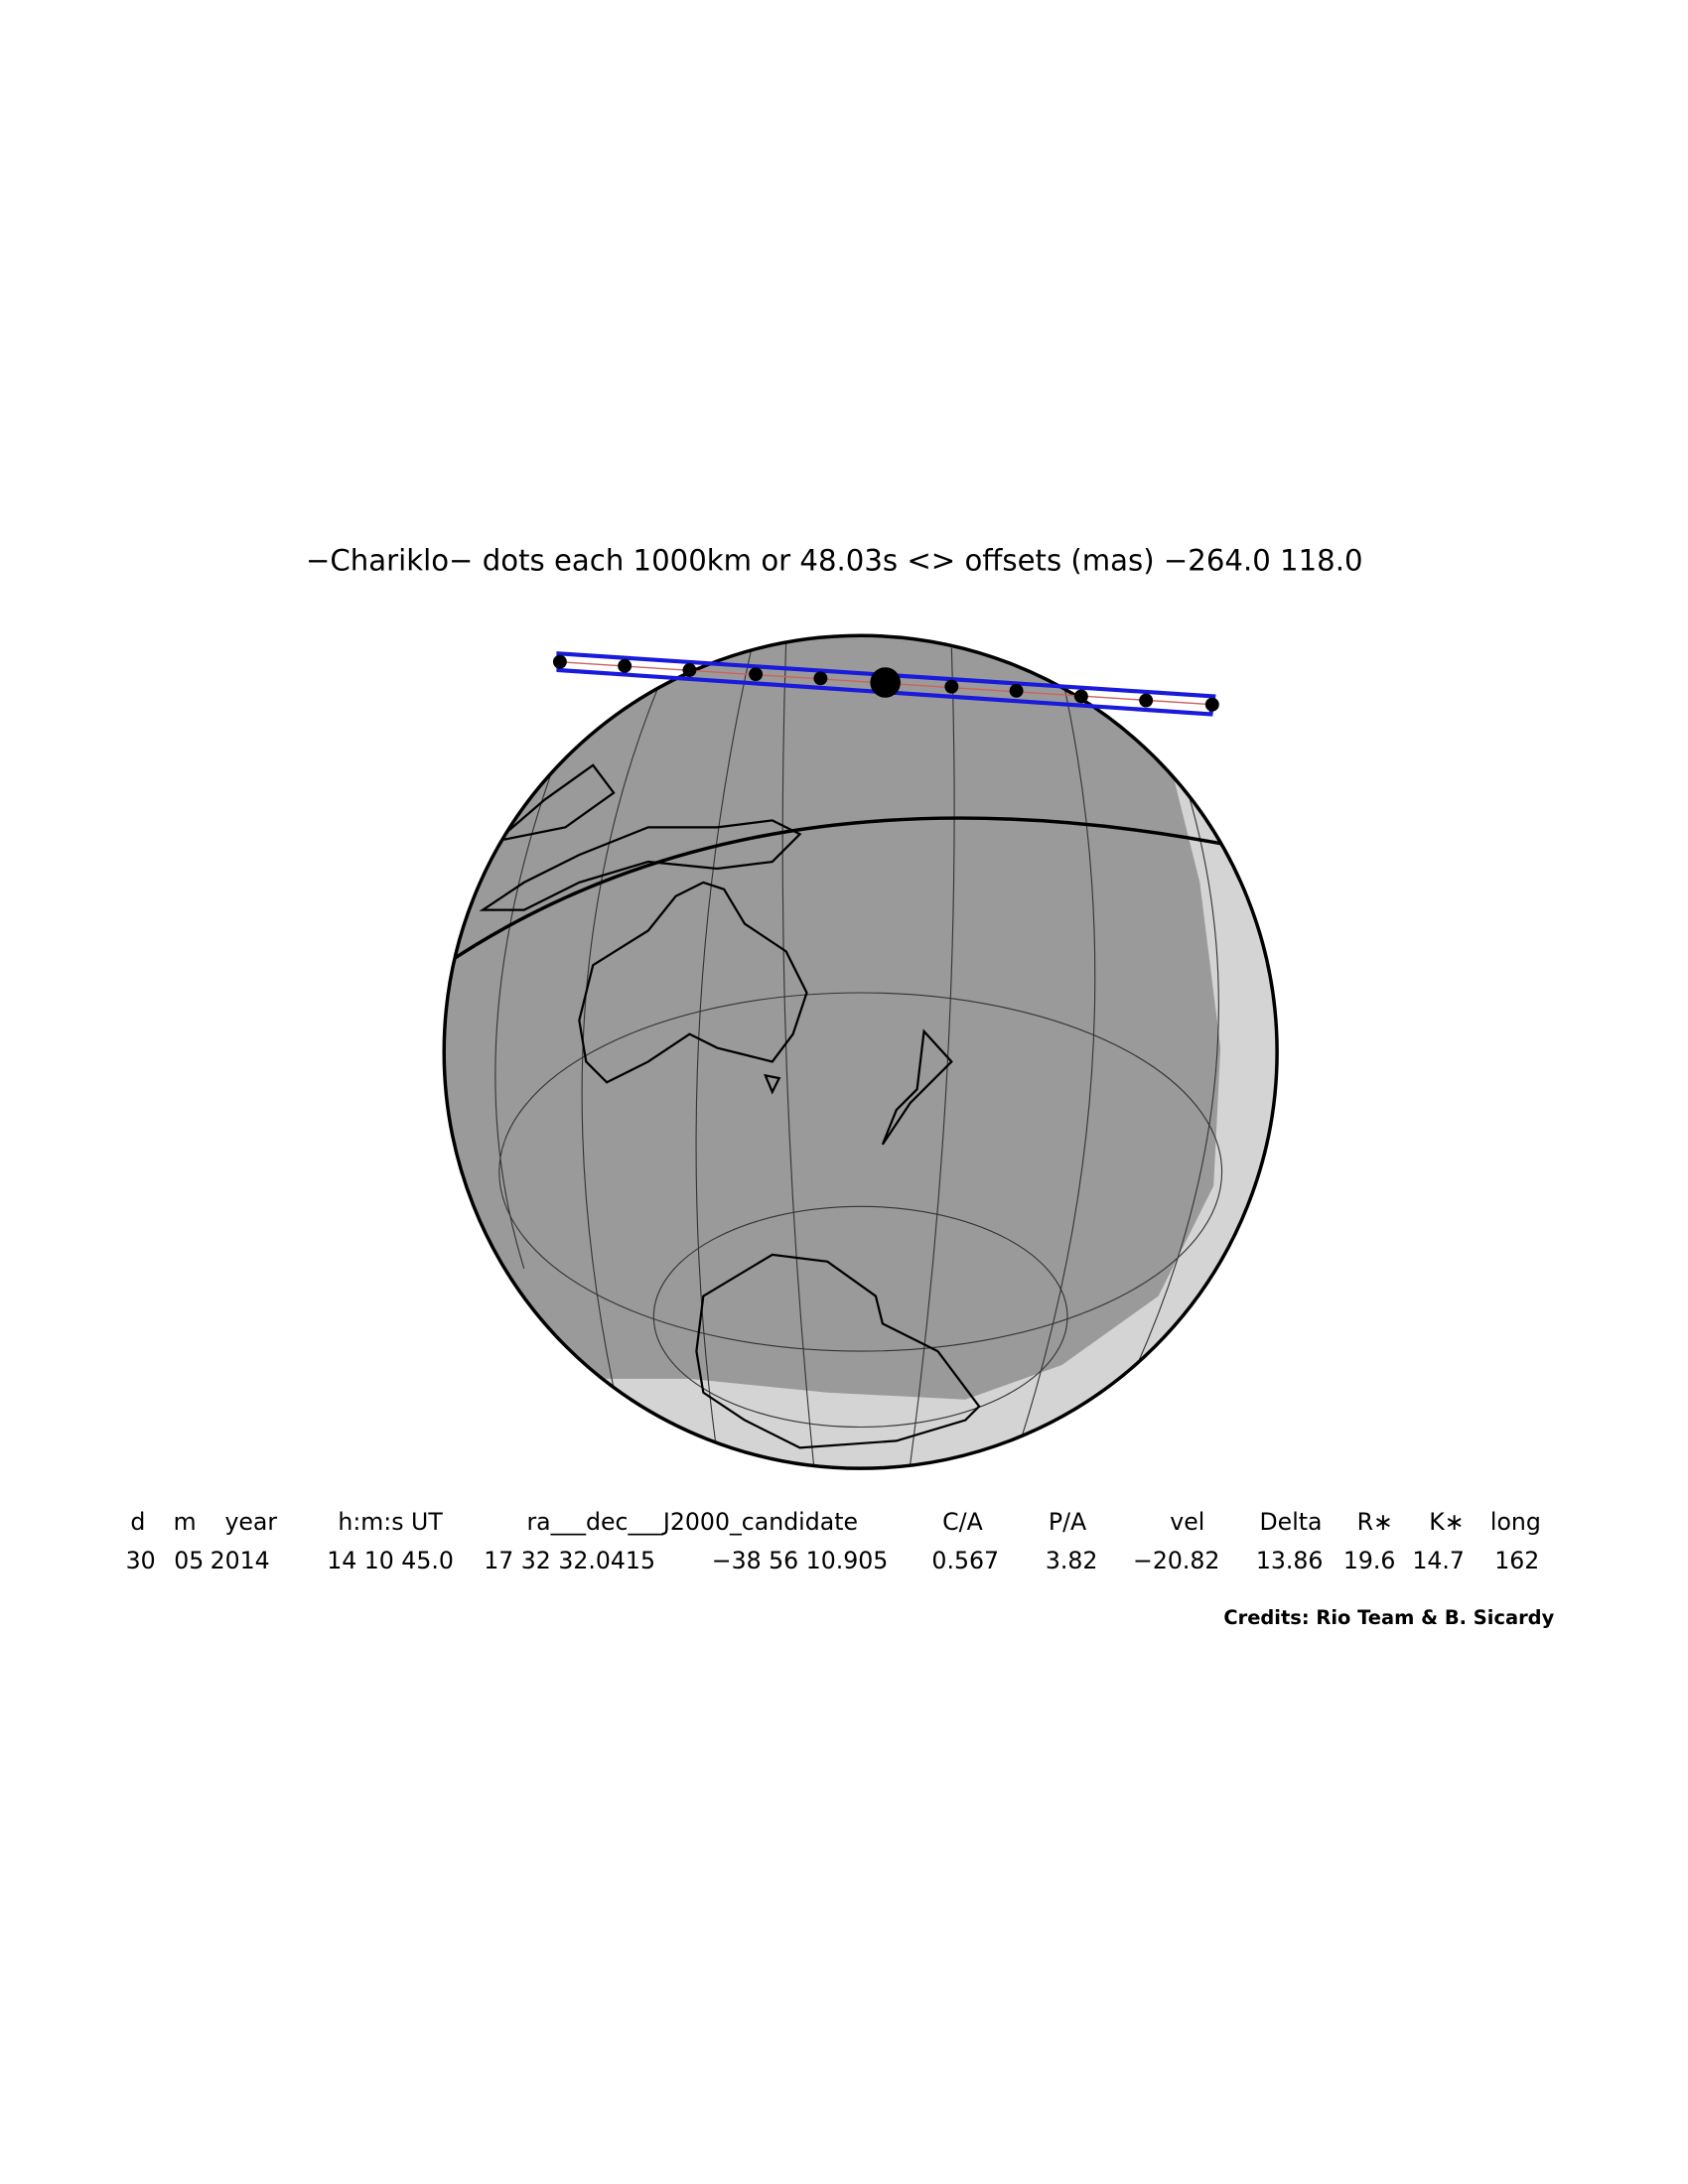 The width and height of the screenshot is (1688, 2184). I want to click on value-cell: 3.82, so click(1072, 1560).